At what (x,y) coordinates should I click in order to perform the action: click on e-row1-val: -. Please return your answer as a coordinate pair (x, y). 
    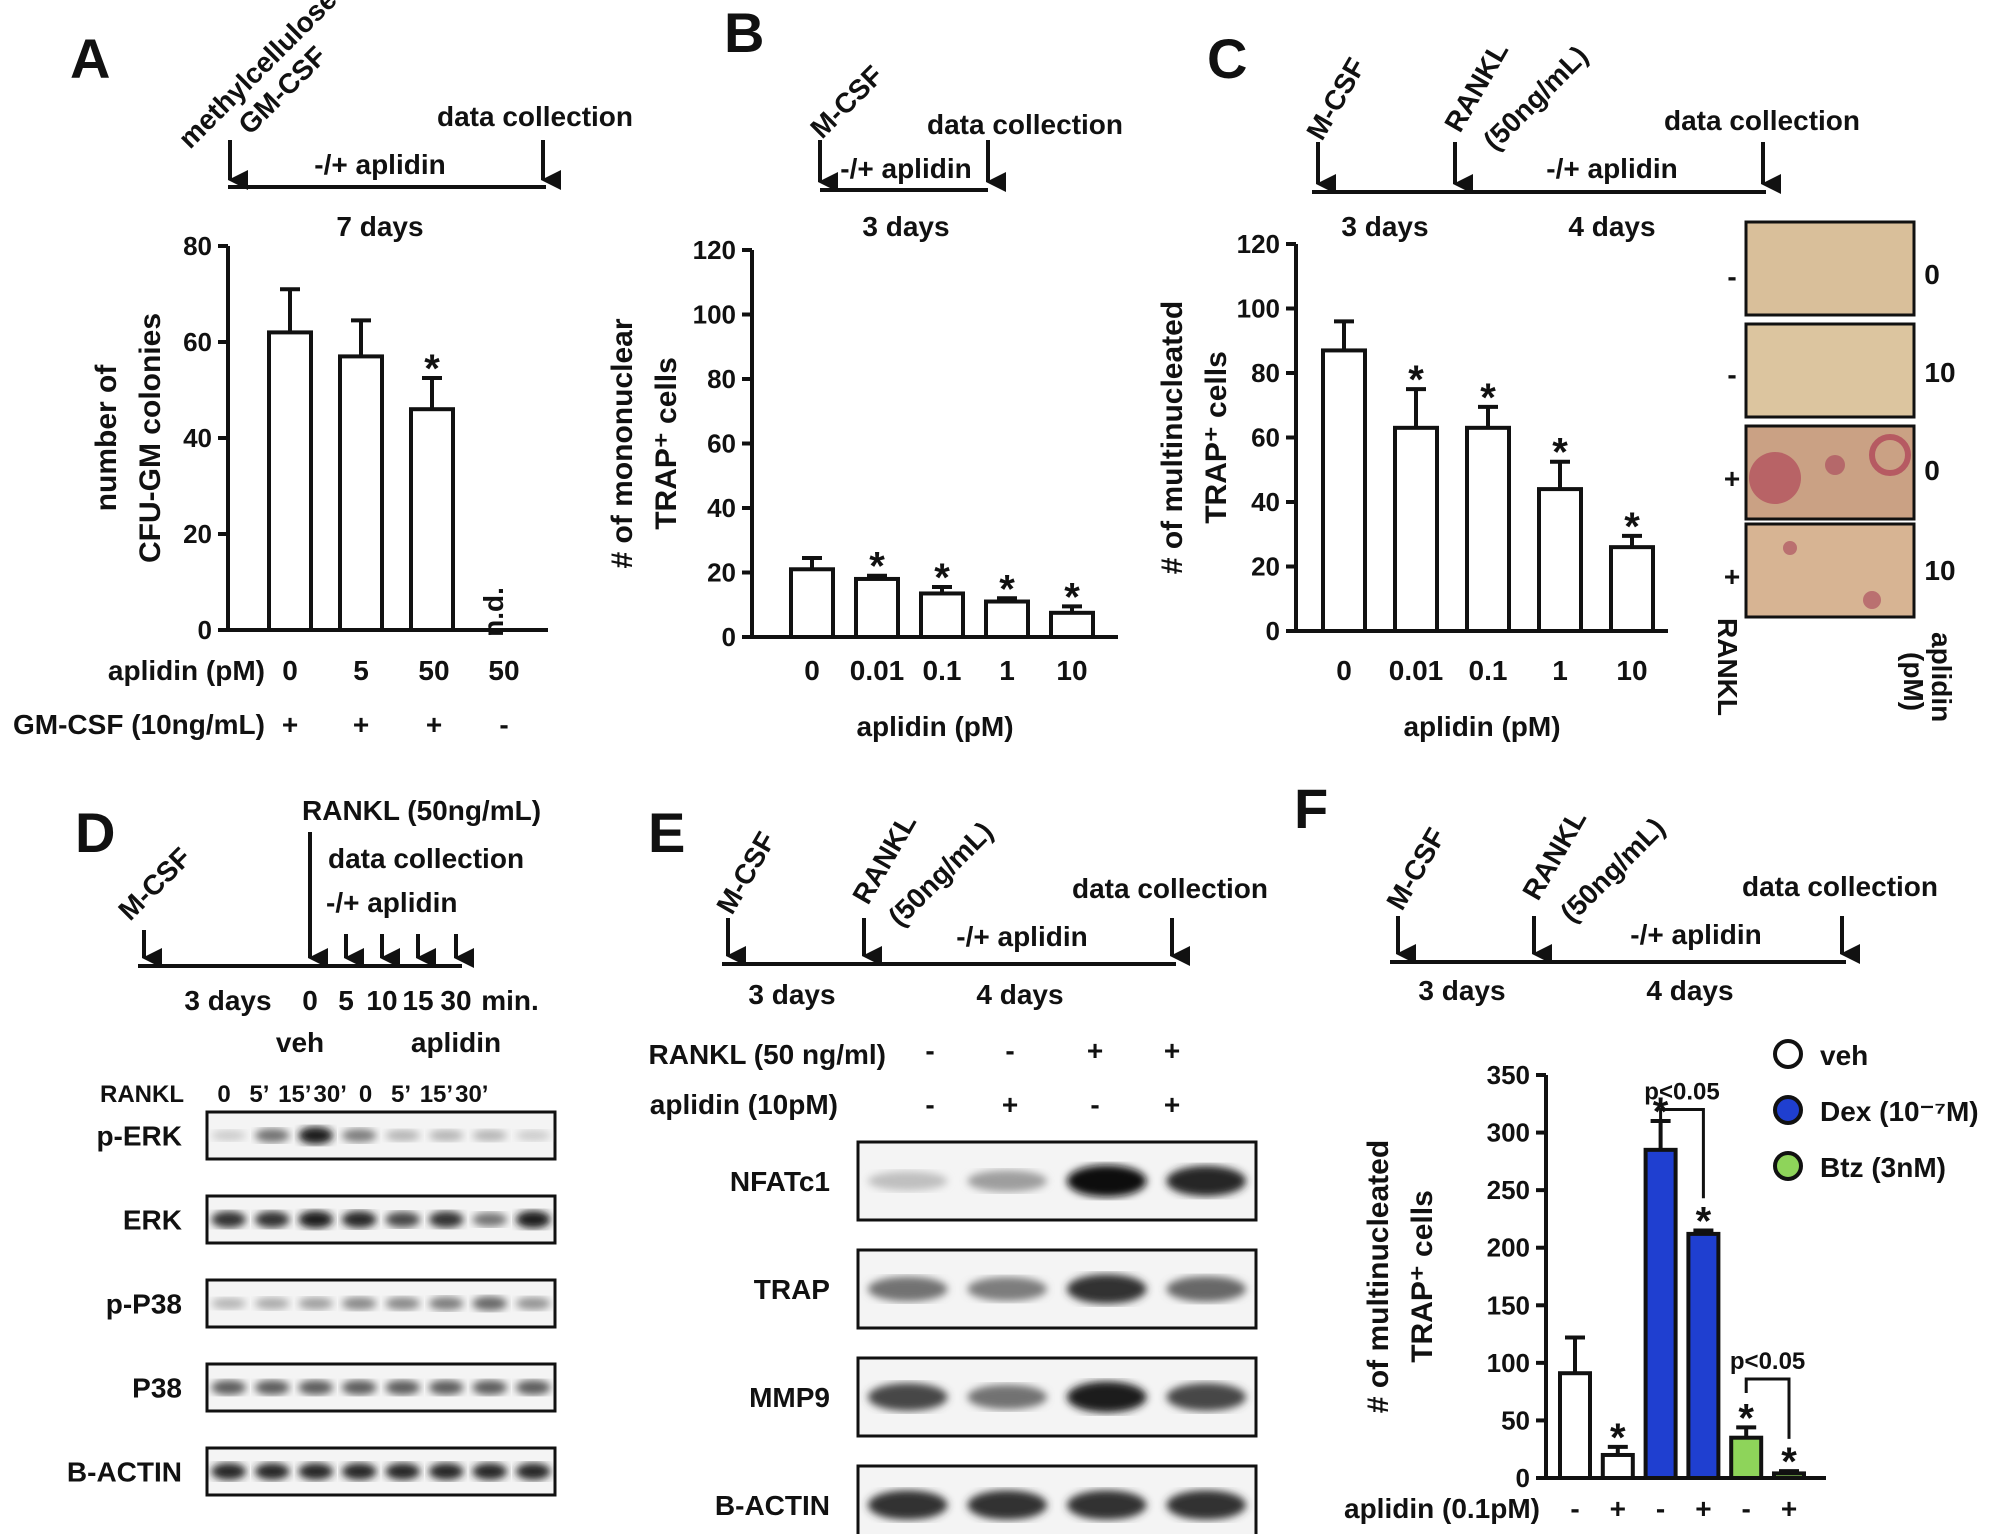
    Looking at the image, I should click on (1009, 1050).